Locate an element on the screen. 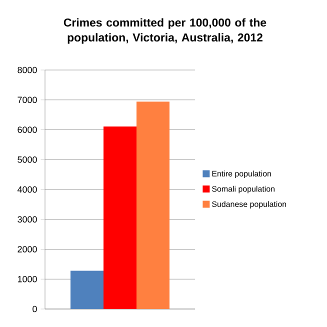 The height and width of the screenshot is (327, 327). y-tick-label: 3000 is located at coordinates (27, 219).